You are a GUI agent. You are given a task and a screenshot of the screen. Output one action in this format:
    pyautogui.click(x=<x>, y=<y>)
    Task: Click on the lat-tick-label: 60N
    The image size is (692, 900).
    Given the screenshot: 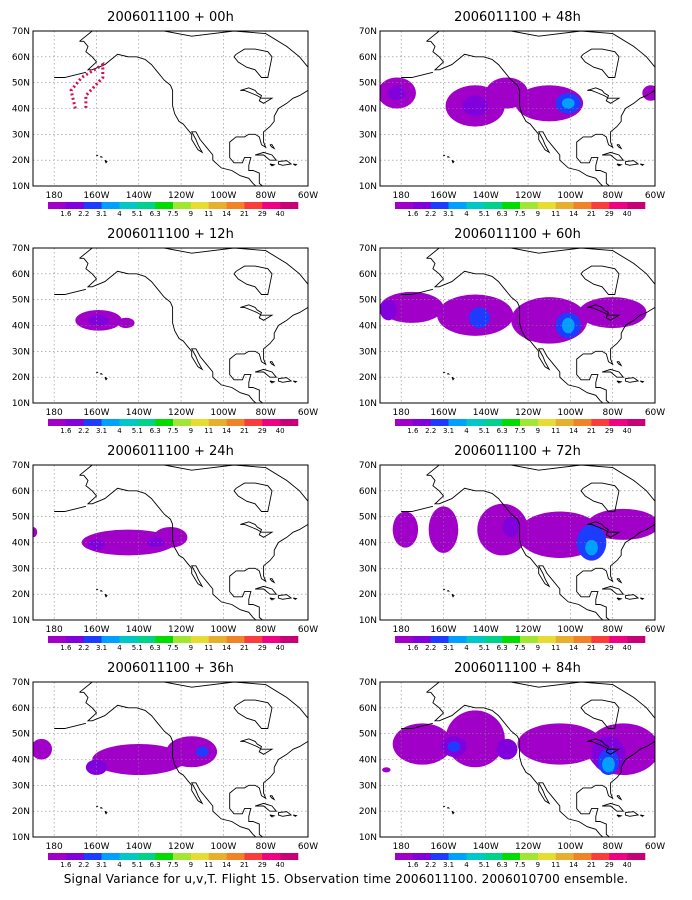 What is the action you would take?
    pyautogui.click(x=368, y=275)
    